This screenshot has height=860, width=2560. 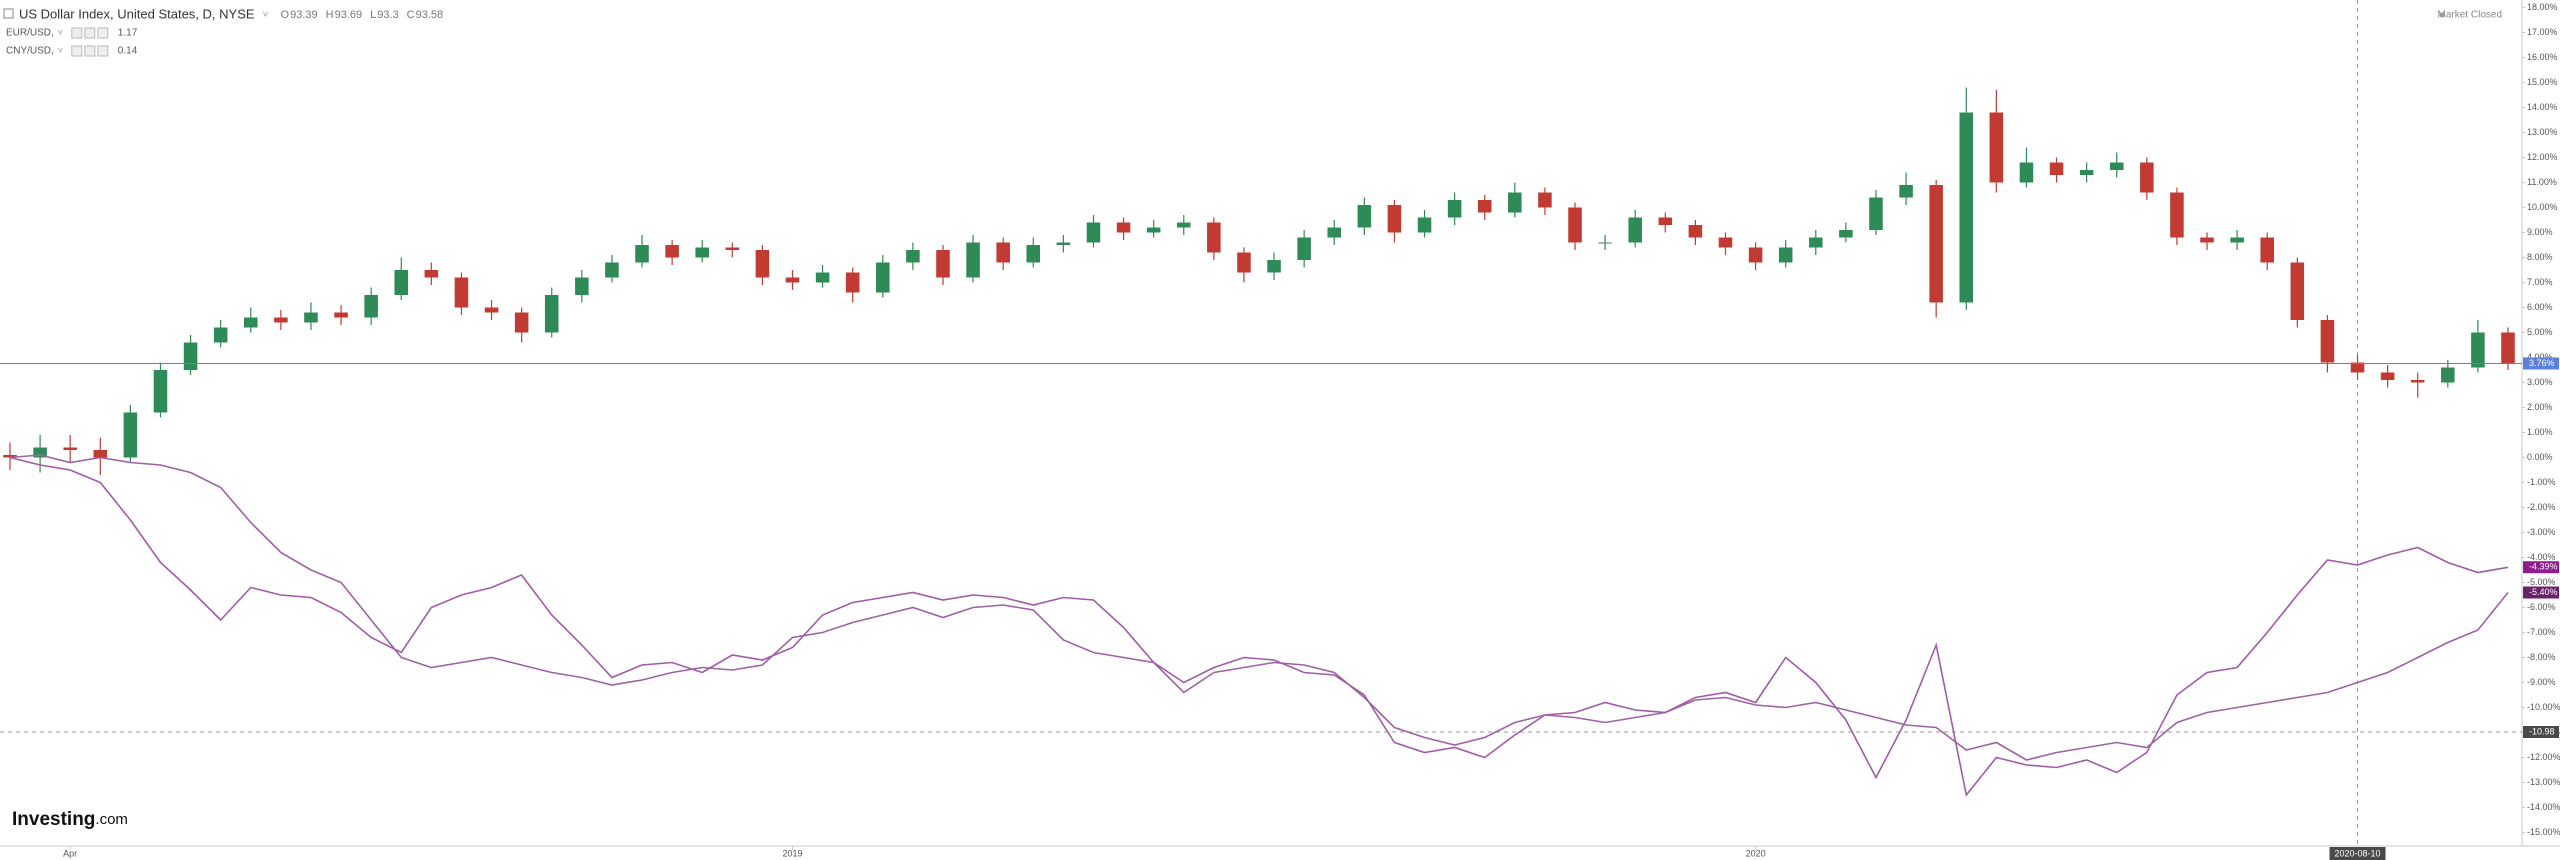 I want to click on y-tick-label: 14.00%, so click(x=2542, y=107).